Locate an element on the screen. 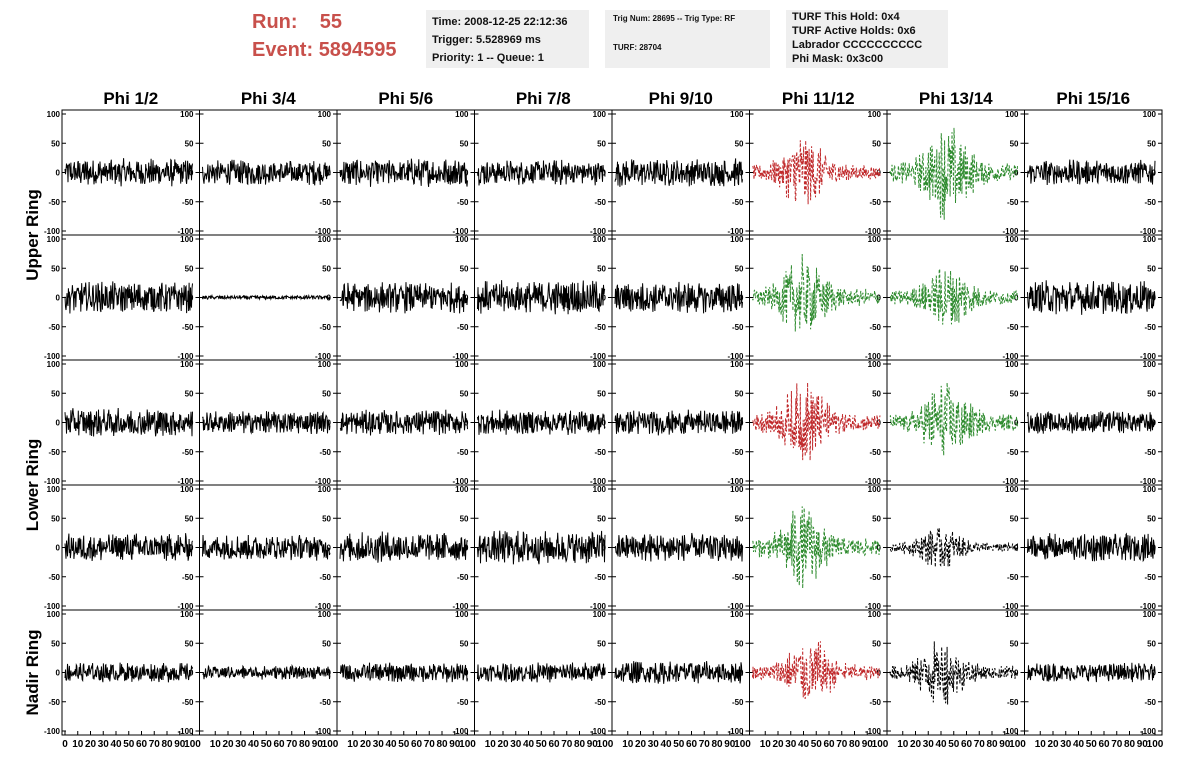 This screenshot has width=1196, height=772. waveform-trace-r2-c5 is located at coordinates (678, 297).